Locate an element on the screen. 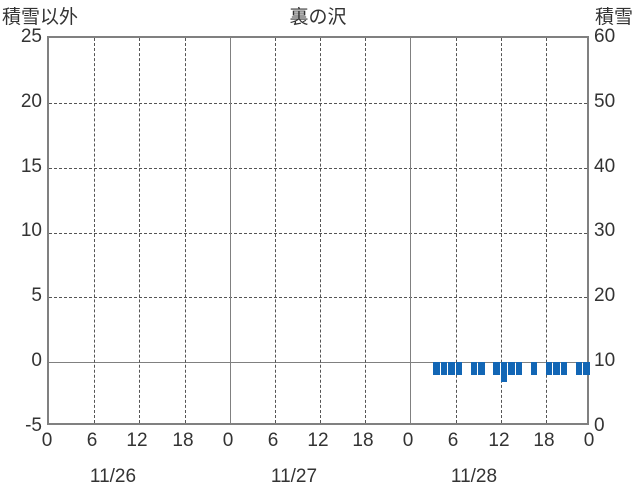 The height and width of the screenshot is (501, 636). y-tick-left: 5 is located at coordinates (36, 295).